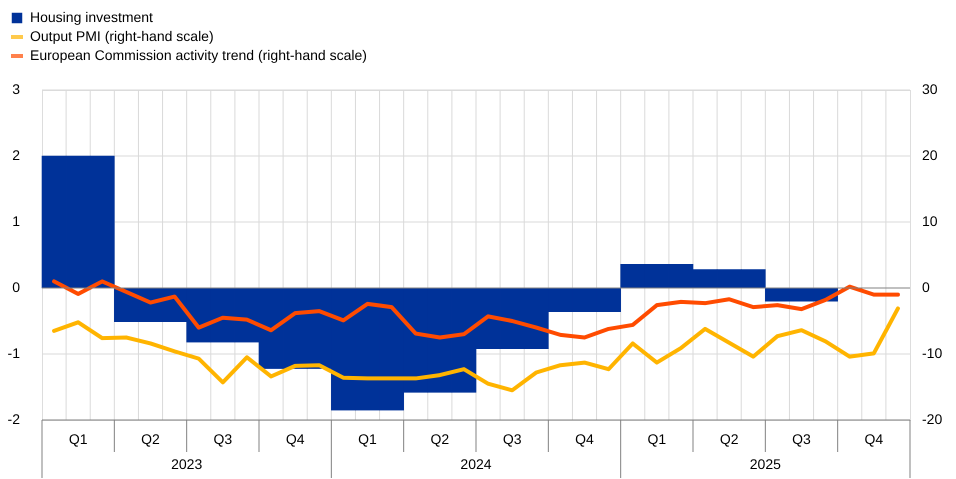 The height and width of the screenshot is (479, 956). I want to click on y-tick-label: 0, so click(16, 287).